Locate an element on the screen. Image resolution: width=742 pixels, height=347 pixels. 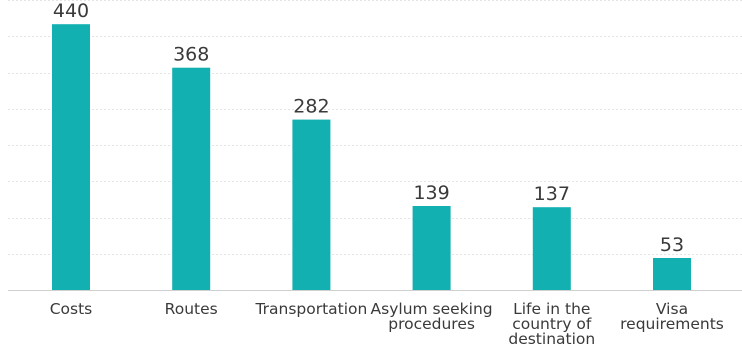
value-label: 139 is located at coordinates (431, 193).